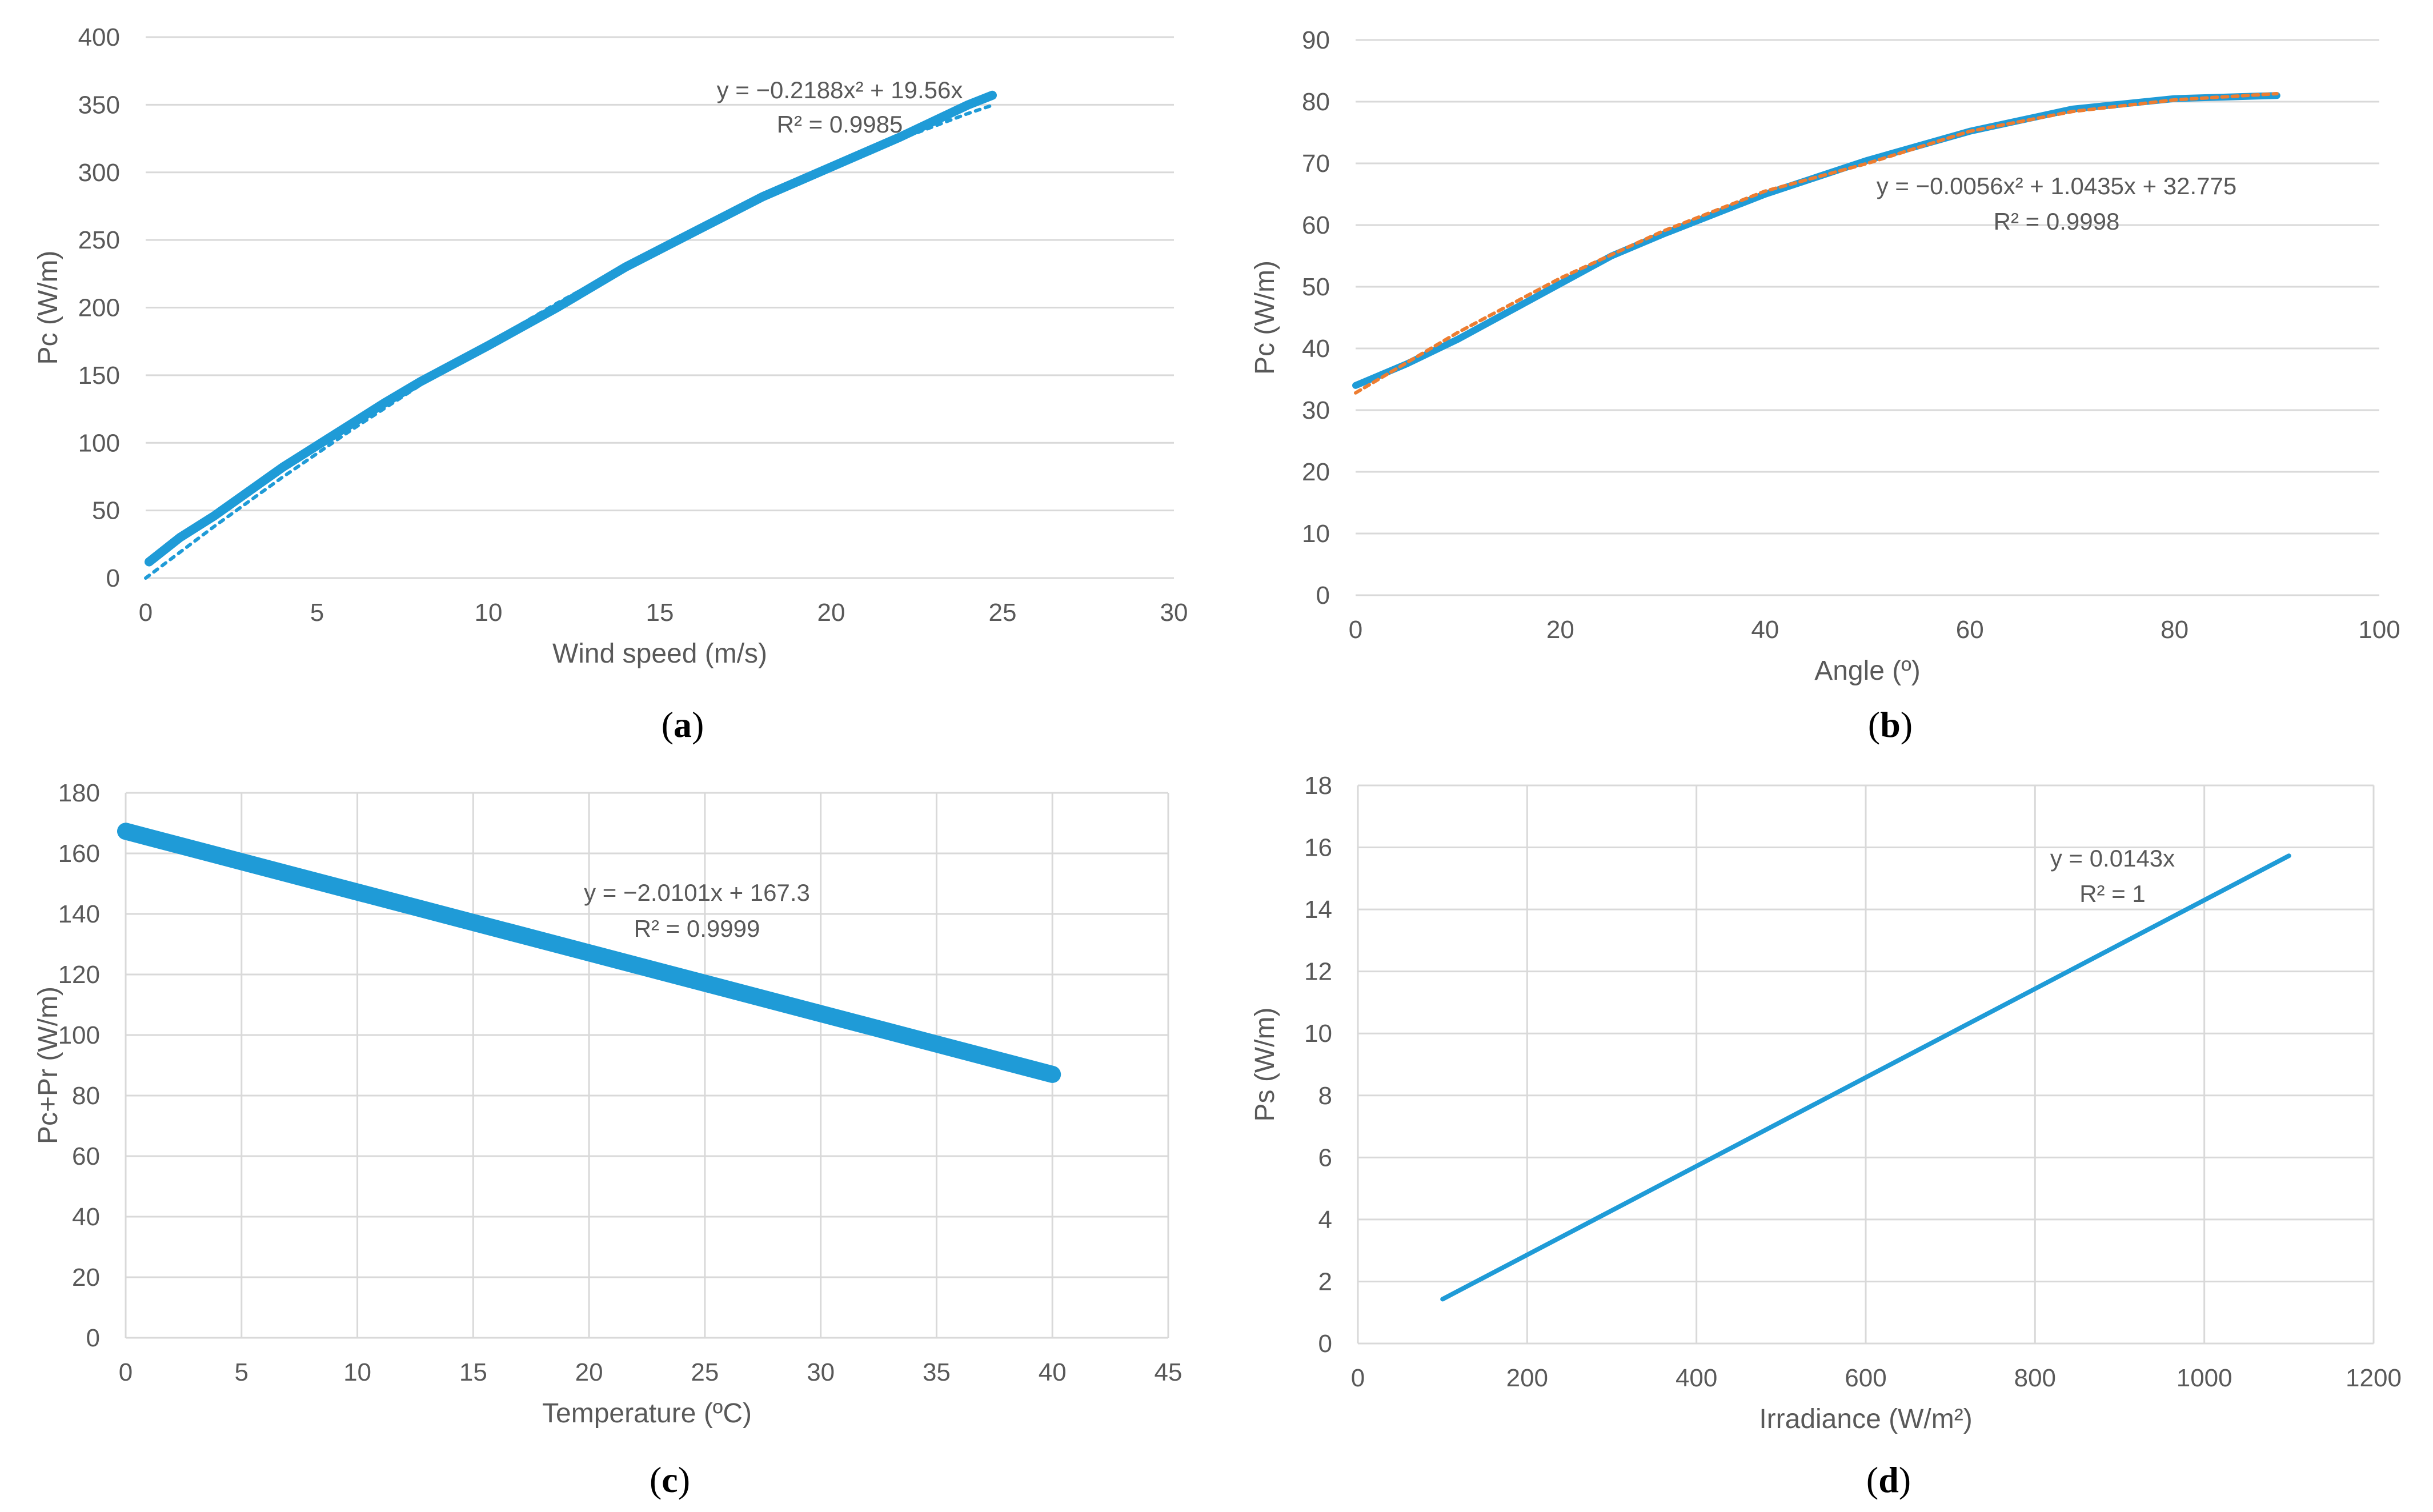 This screenshot has height=1512, width=2433. What do you see at coordinates (1325, 1220) in the screenshot?
I see `y-tick-label: 4` at bounding box center [1325, 1220].